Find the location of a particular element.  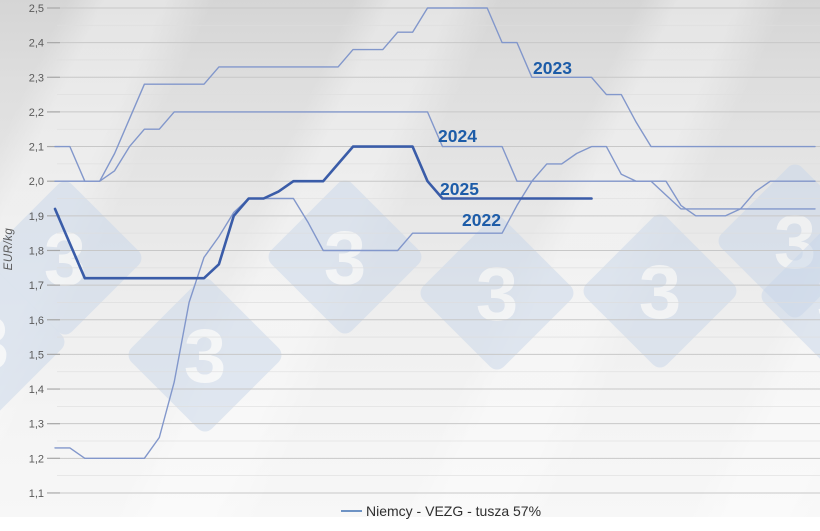

legend-item: Niemcy - VEZG - tusza 57% is located at coordinates (441, 511).